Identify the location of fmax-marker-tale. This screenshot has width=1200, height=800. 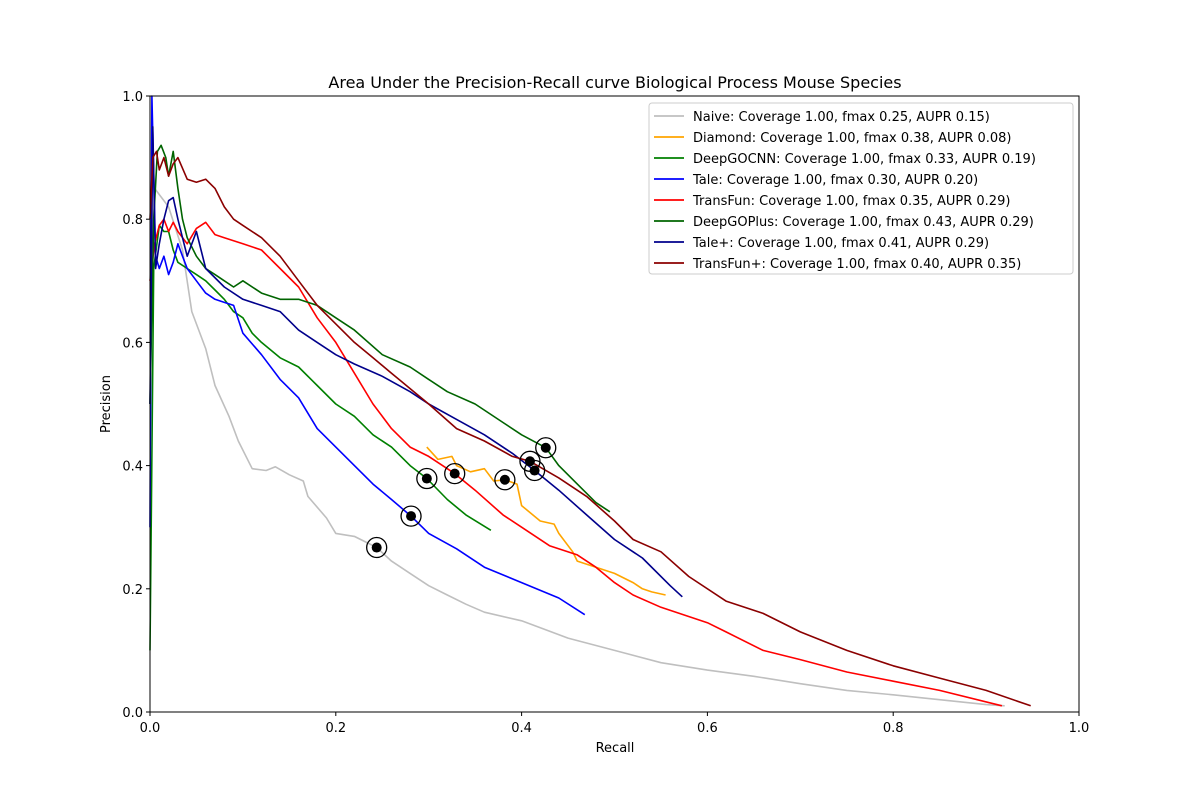
(411, 516).